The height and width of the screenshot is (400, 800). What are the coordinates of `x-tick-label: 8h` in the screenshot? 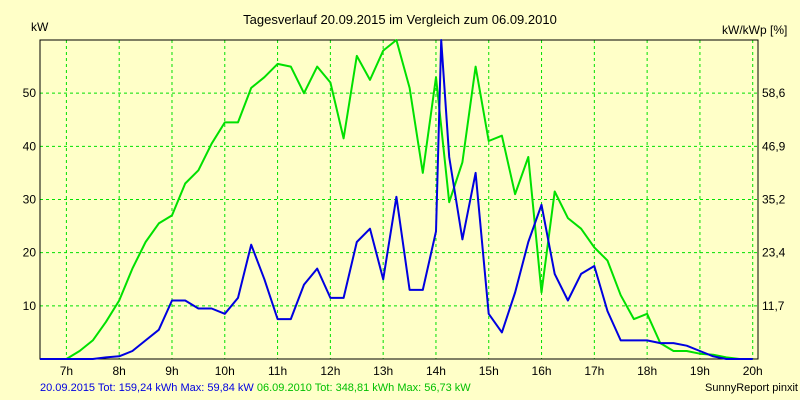 It's located at (119, 371).